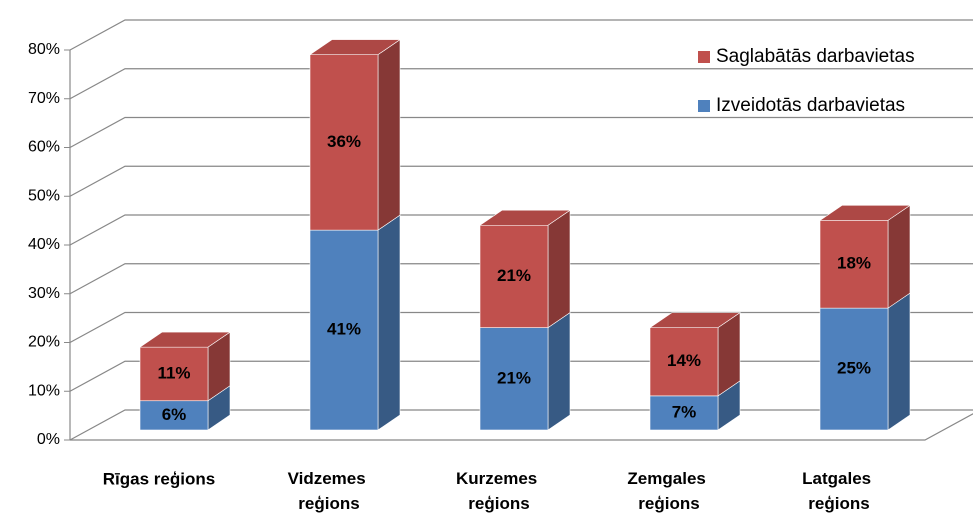 Image resolution: width=973 pixels, height=518 pixels. Describe the element at coordinates (668, 491) in the screenshot. I see `x-tick-label: Zemgales reģions` at that location.